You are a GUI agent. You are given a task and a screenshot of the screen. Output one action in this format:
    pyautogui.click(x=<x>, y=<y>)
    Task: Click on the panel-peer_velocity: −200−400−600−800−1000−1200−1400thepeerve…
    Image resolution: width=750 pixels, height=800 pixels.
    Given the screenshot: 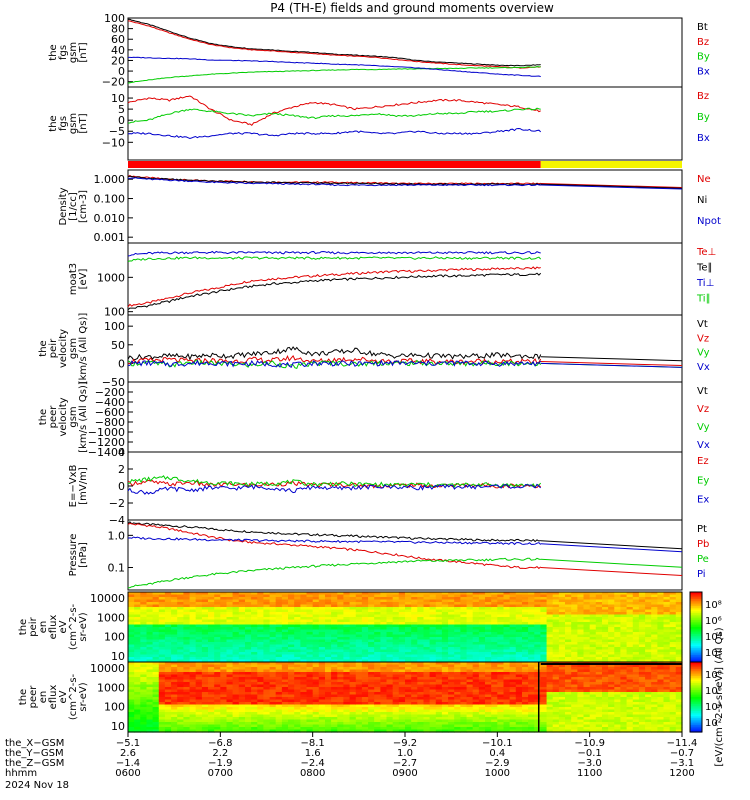 What is the action you would take?
    pyautogui.click(x=374, y=420)
    